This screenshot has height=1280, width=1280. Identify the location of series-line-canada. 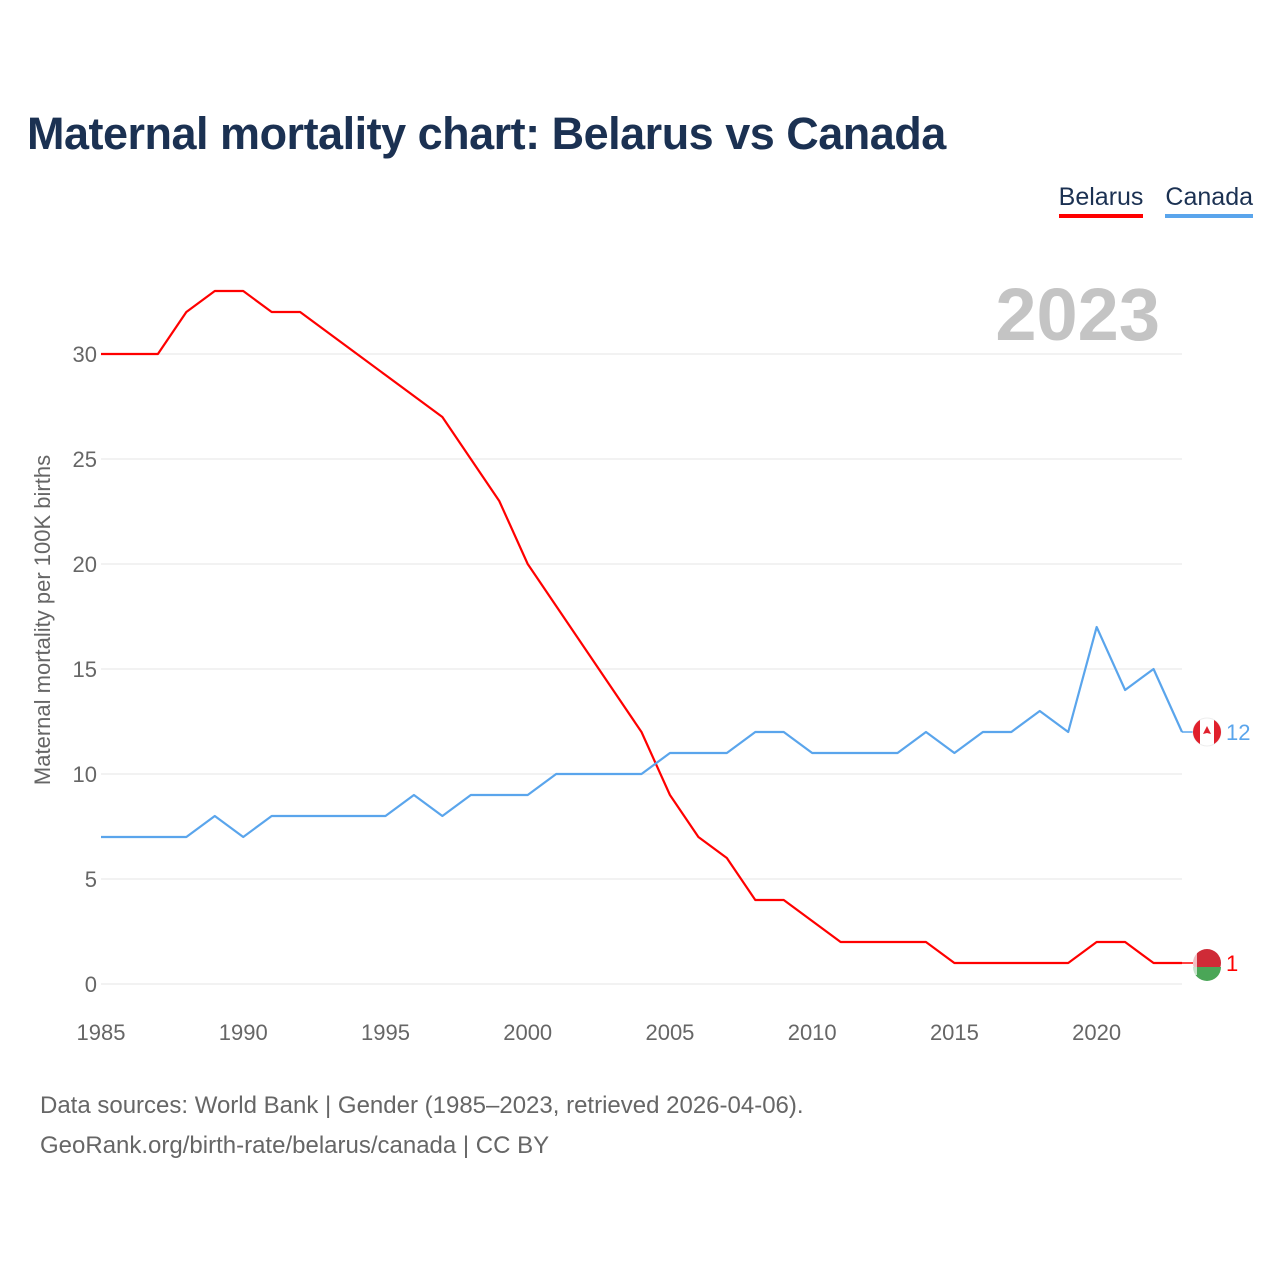
(642, 732).